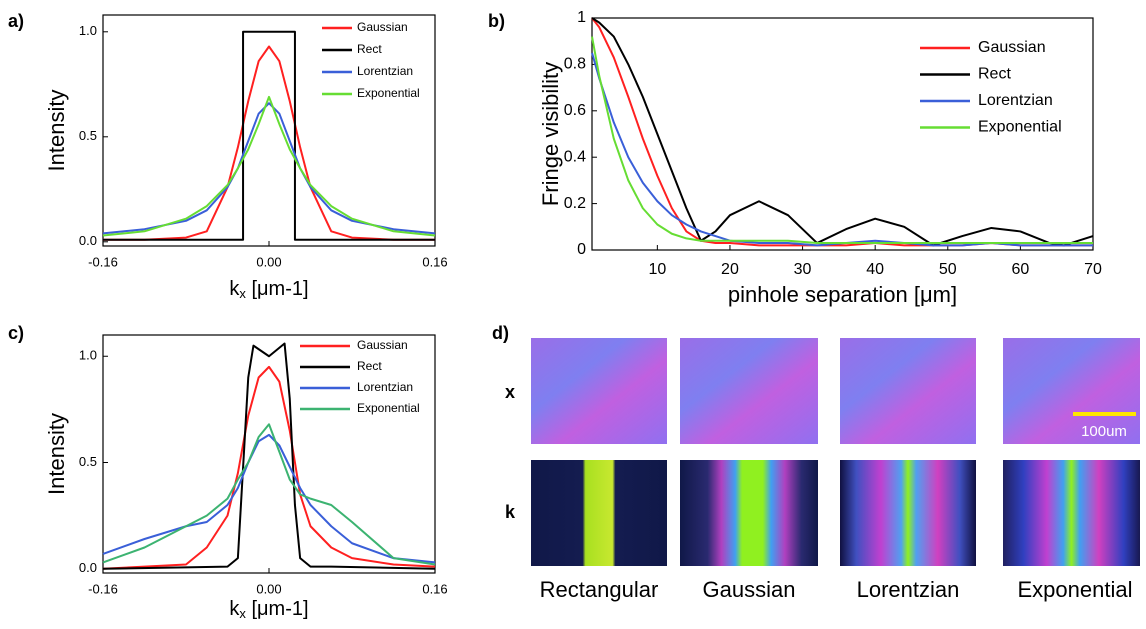 This screenshot has width=1146, height=629. What do you see at coordinates (581, 249) in the screenshot?
I see `y-tick-label: 0` at bounding box center [581, 249].